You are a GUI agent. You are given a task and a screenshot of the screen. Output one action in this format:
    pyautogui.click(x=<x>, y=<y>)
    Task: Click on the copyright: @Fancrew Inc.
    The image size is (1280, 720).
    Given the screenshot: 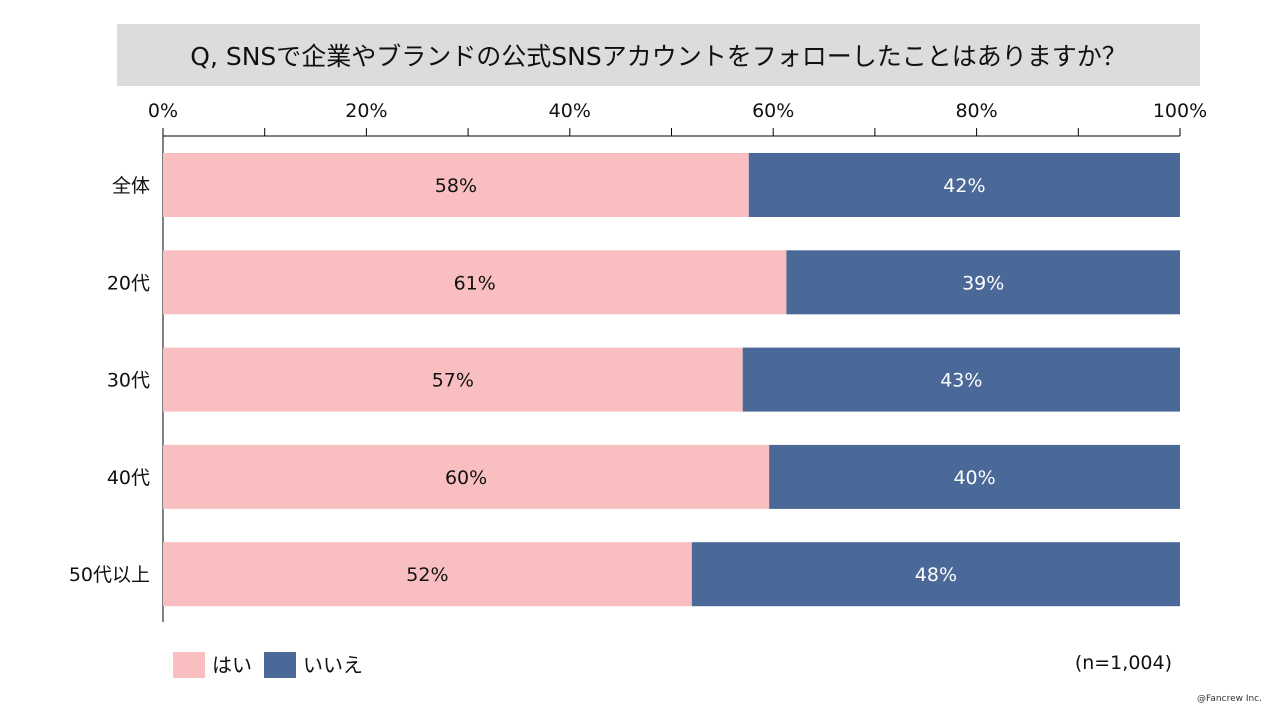 What is the action you would take?
    pyautogui.click(x=1229, y=699)
    